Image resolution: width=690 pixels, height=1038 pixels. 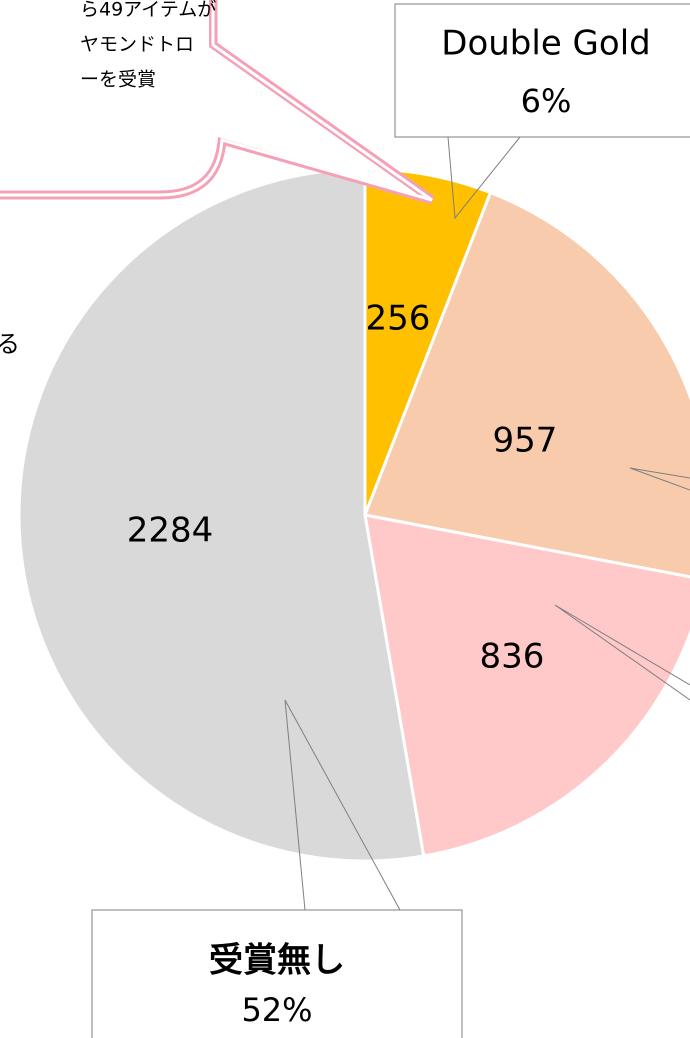 I want to click on data-label: 2284, so click(x=170, y=531).